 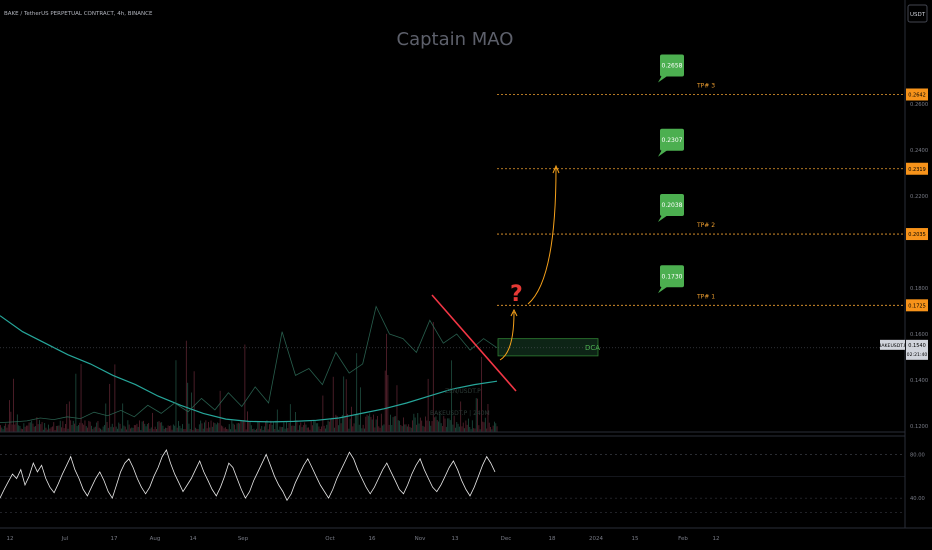 What do you see at coordinates (917, 13) in the screenshot?
I see `currency-button: USDT` at bounding box center [917, 13].